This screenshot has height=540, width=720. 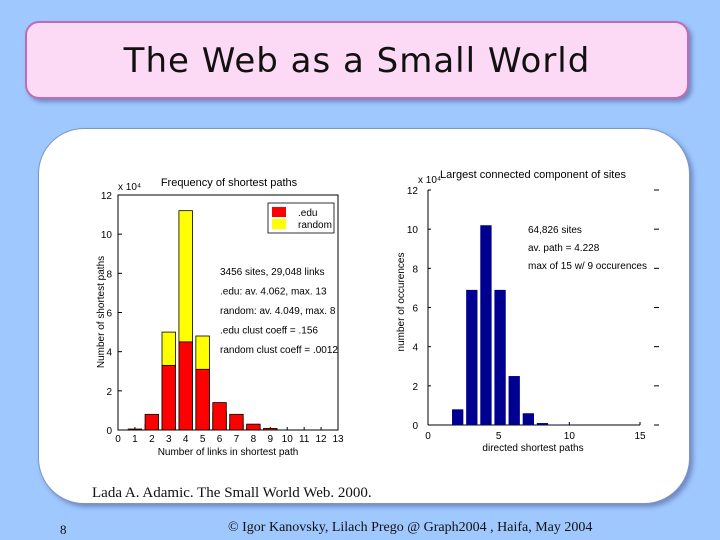 I want to click on chart1-x-tick-label: 5, so click(x=203, y=439).